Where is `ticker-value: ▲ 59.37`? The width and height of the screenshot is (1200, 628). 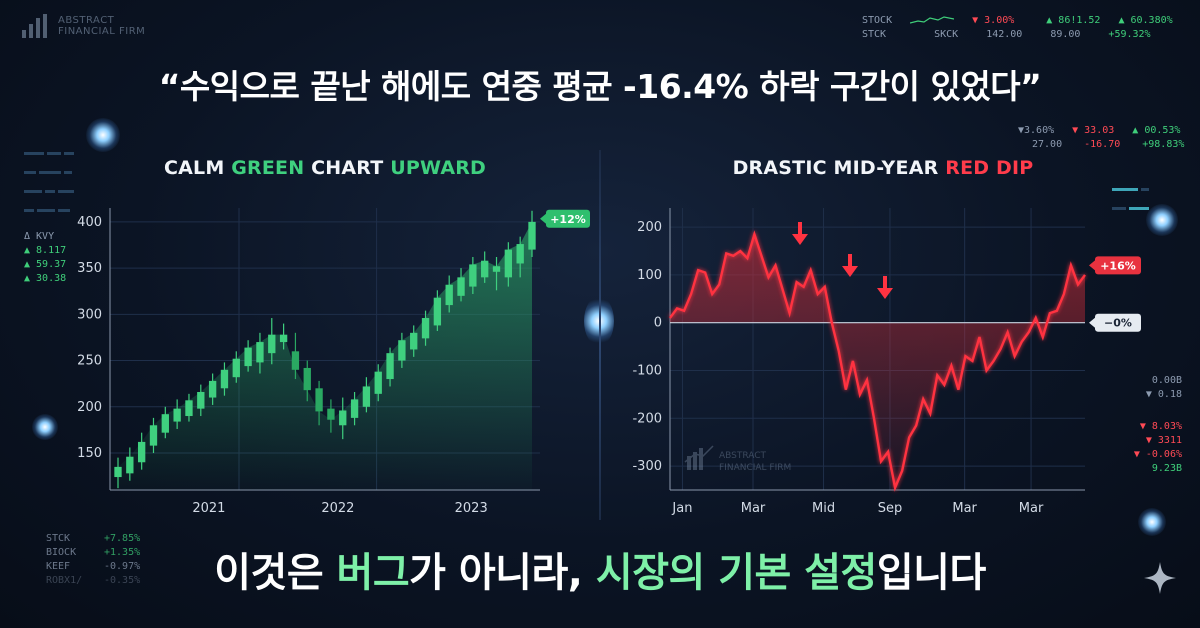
ticker-value: ▲ 59.37 is located at coordinates (45, 264).